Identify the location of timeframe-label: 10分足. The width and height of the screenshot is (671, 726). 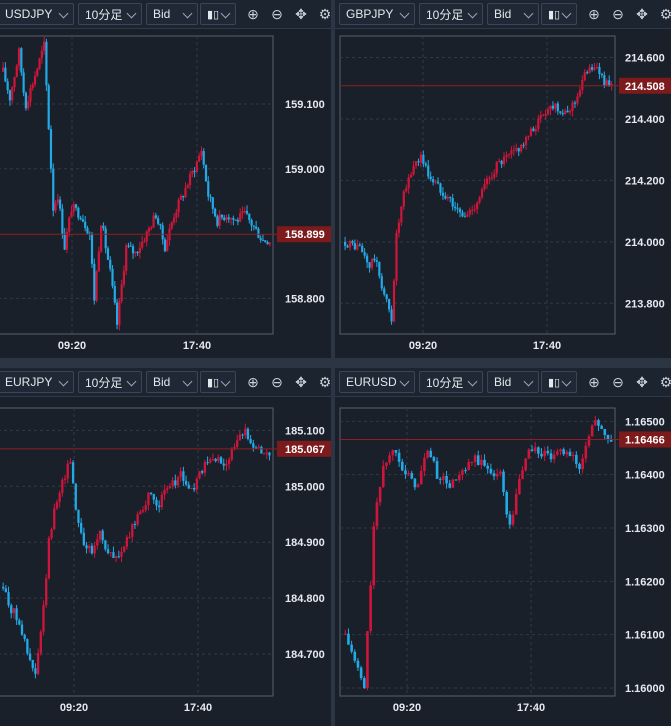
(104, 382).